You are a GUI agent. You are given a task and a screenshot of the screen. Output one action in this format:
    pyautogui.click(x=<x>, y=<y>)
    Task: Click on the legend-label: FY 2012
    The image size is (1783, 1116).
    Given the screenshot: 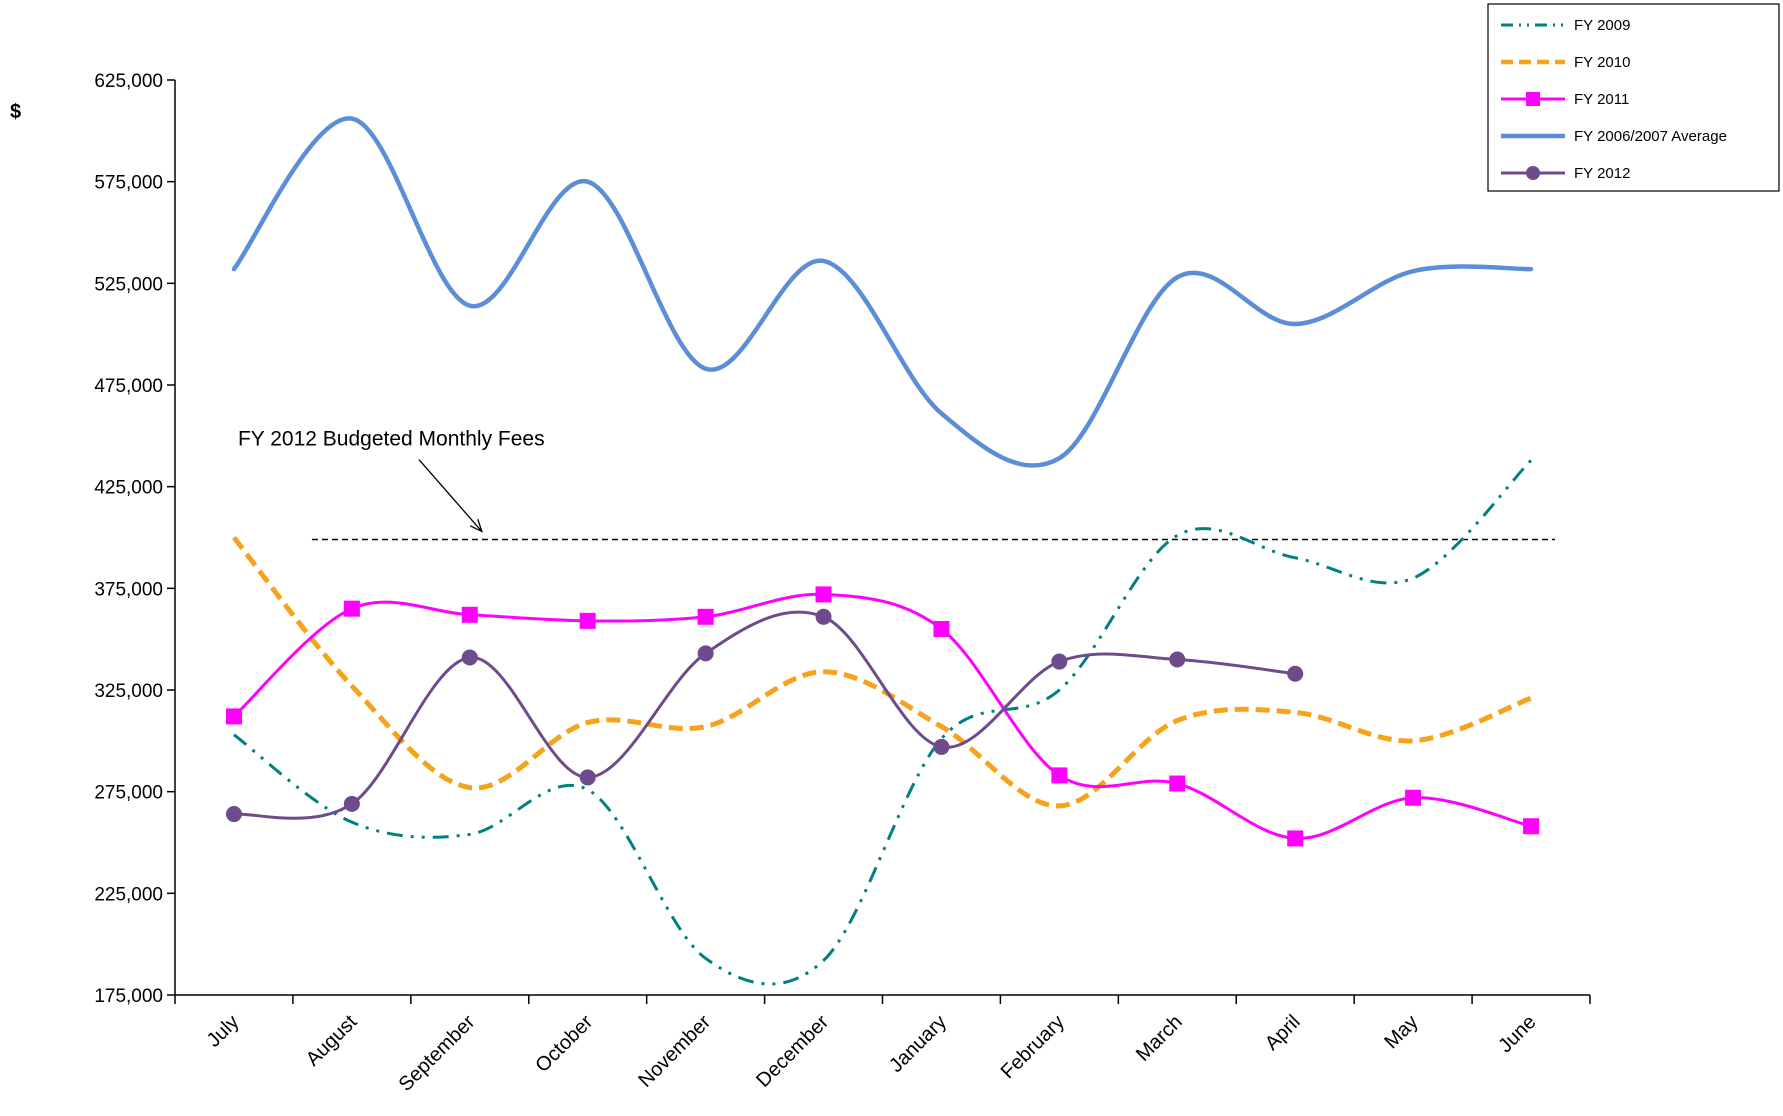 What is the action you would take?
    pyautogui.click(x=1602, y=173)
    